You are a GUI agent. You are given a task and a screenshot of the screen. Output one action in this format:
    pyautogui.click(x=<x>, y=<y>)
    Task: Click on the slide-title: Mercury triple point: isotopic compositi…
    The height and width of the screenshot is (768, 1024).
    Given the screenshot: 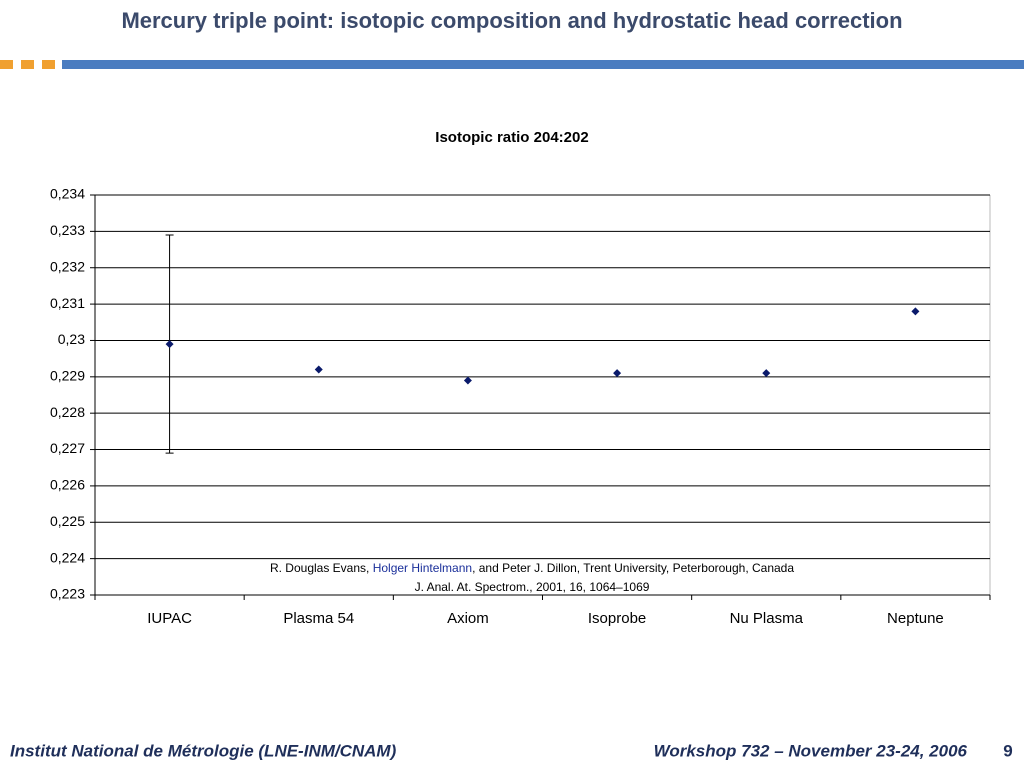 What is the action you would take?
    pyautogui.click(x=511, y=20)
    